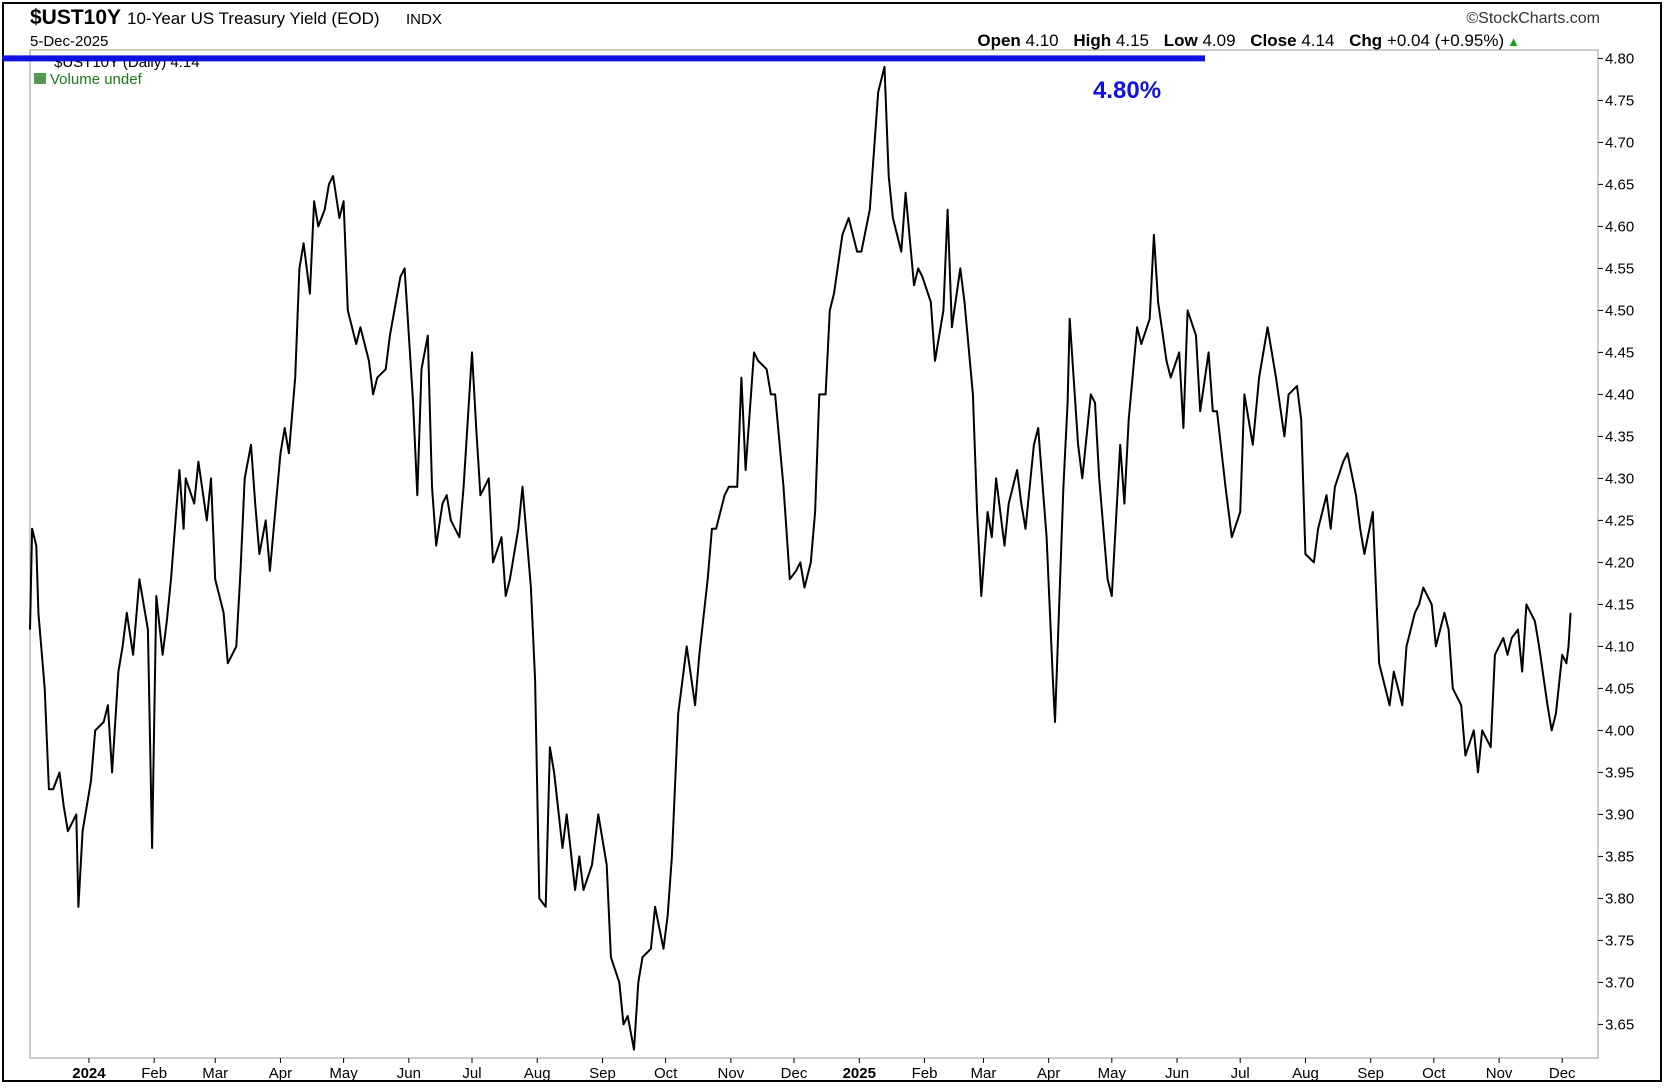 The width and height of the screenshot is (1668, 1088). What do you see at coordinates (424, 19) in the screenshot?
I see `exchange-label: INDX` at bounding box center [424, 19].